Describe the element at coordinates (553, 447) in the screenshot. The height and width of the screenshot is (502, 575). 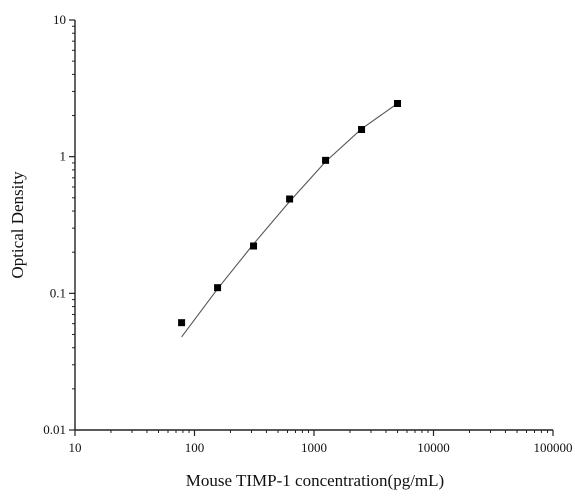
I see `x-tick-label: 100000` at that location.